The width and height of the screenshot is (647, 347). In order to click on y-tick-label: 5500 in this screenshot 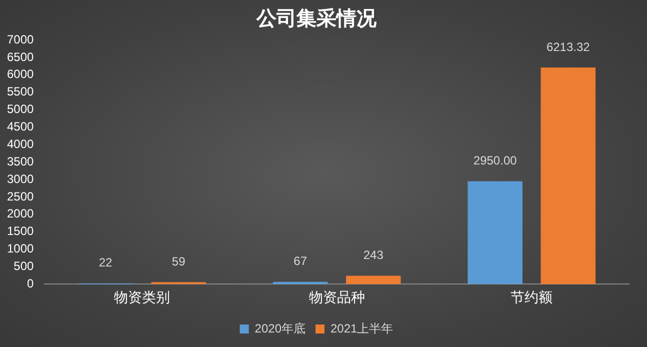, I will do `click(20, 91)`.